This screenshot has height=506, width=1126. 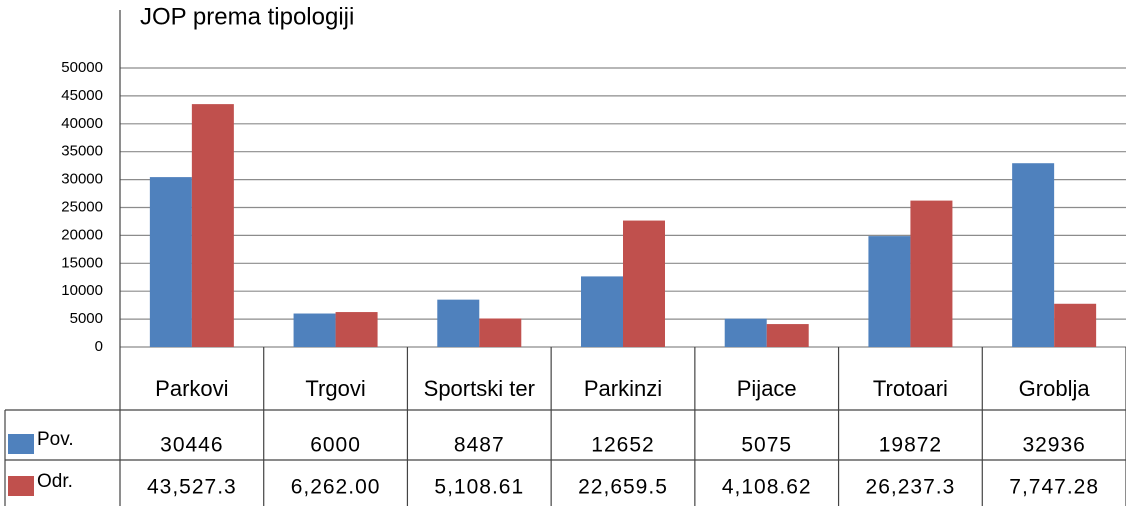 I want to click on x-tick-label: Trgovi, so click(x=335, y=388).